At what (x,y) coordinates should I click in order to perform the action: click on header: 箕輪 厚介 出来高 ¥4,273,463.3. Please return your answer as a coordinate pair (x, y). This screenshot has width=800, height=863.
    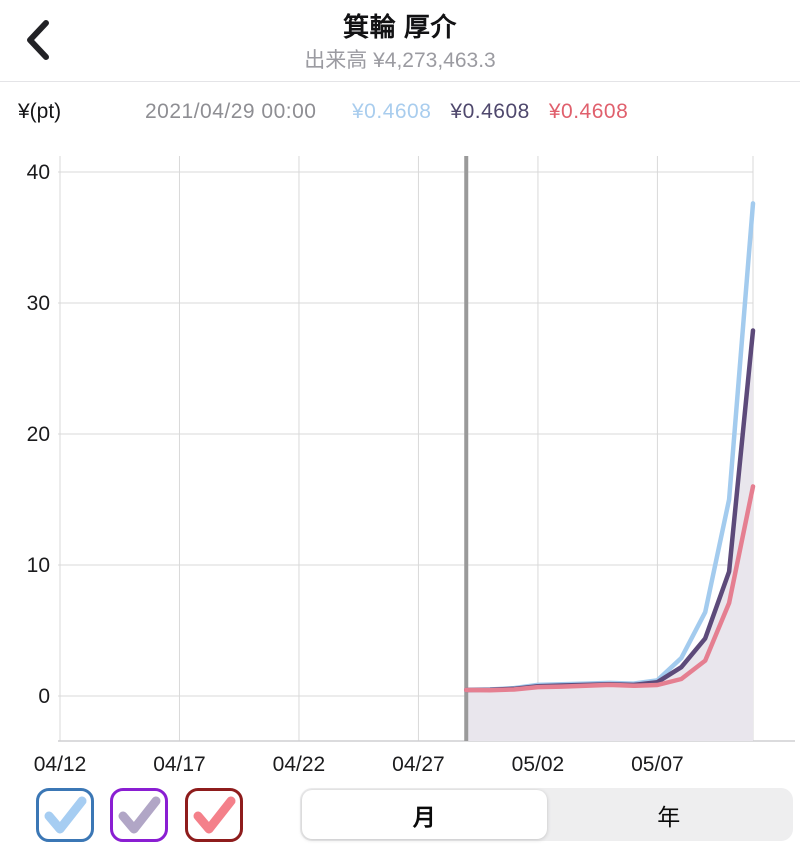
    Looking at the image, I should click on (400, 41).